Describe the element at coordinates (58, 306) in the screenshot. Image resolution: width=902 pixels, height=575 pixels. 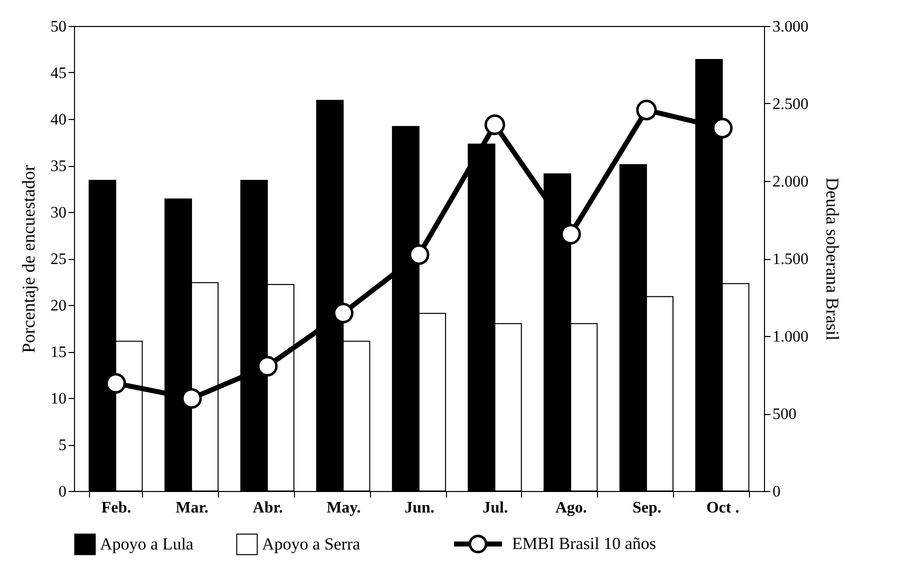
I see `y-tick-label: 20` at that location.